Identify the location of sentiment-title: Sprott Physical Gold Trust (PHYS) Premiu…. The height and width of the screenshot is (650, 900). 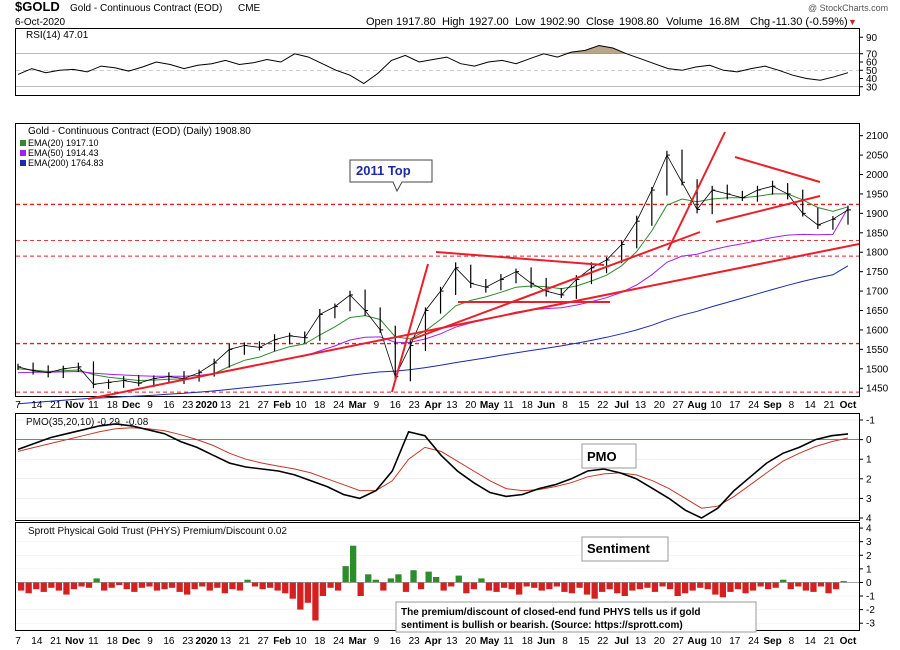
(157, 531).